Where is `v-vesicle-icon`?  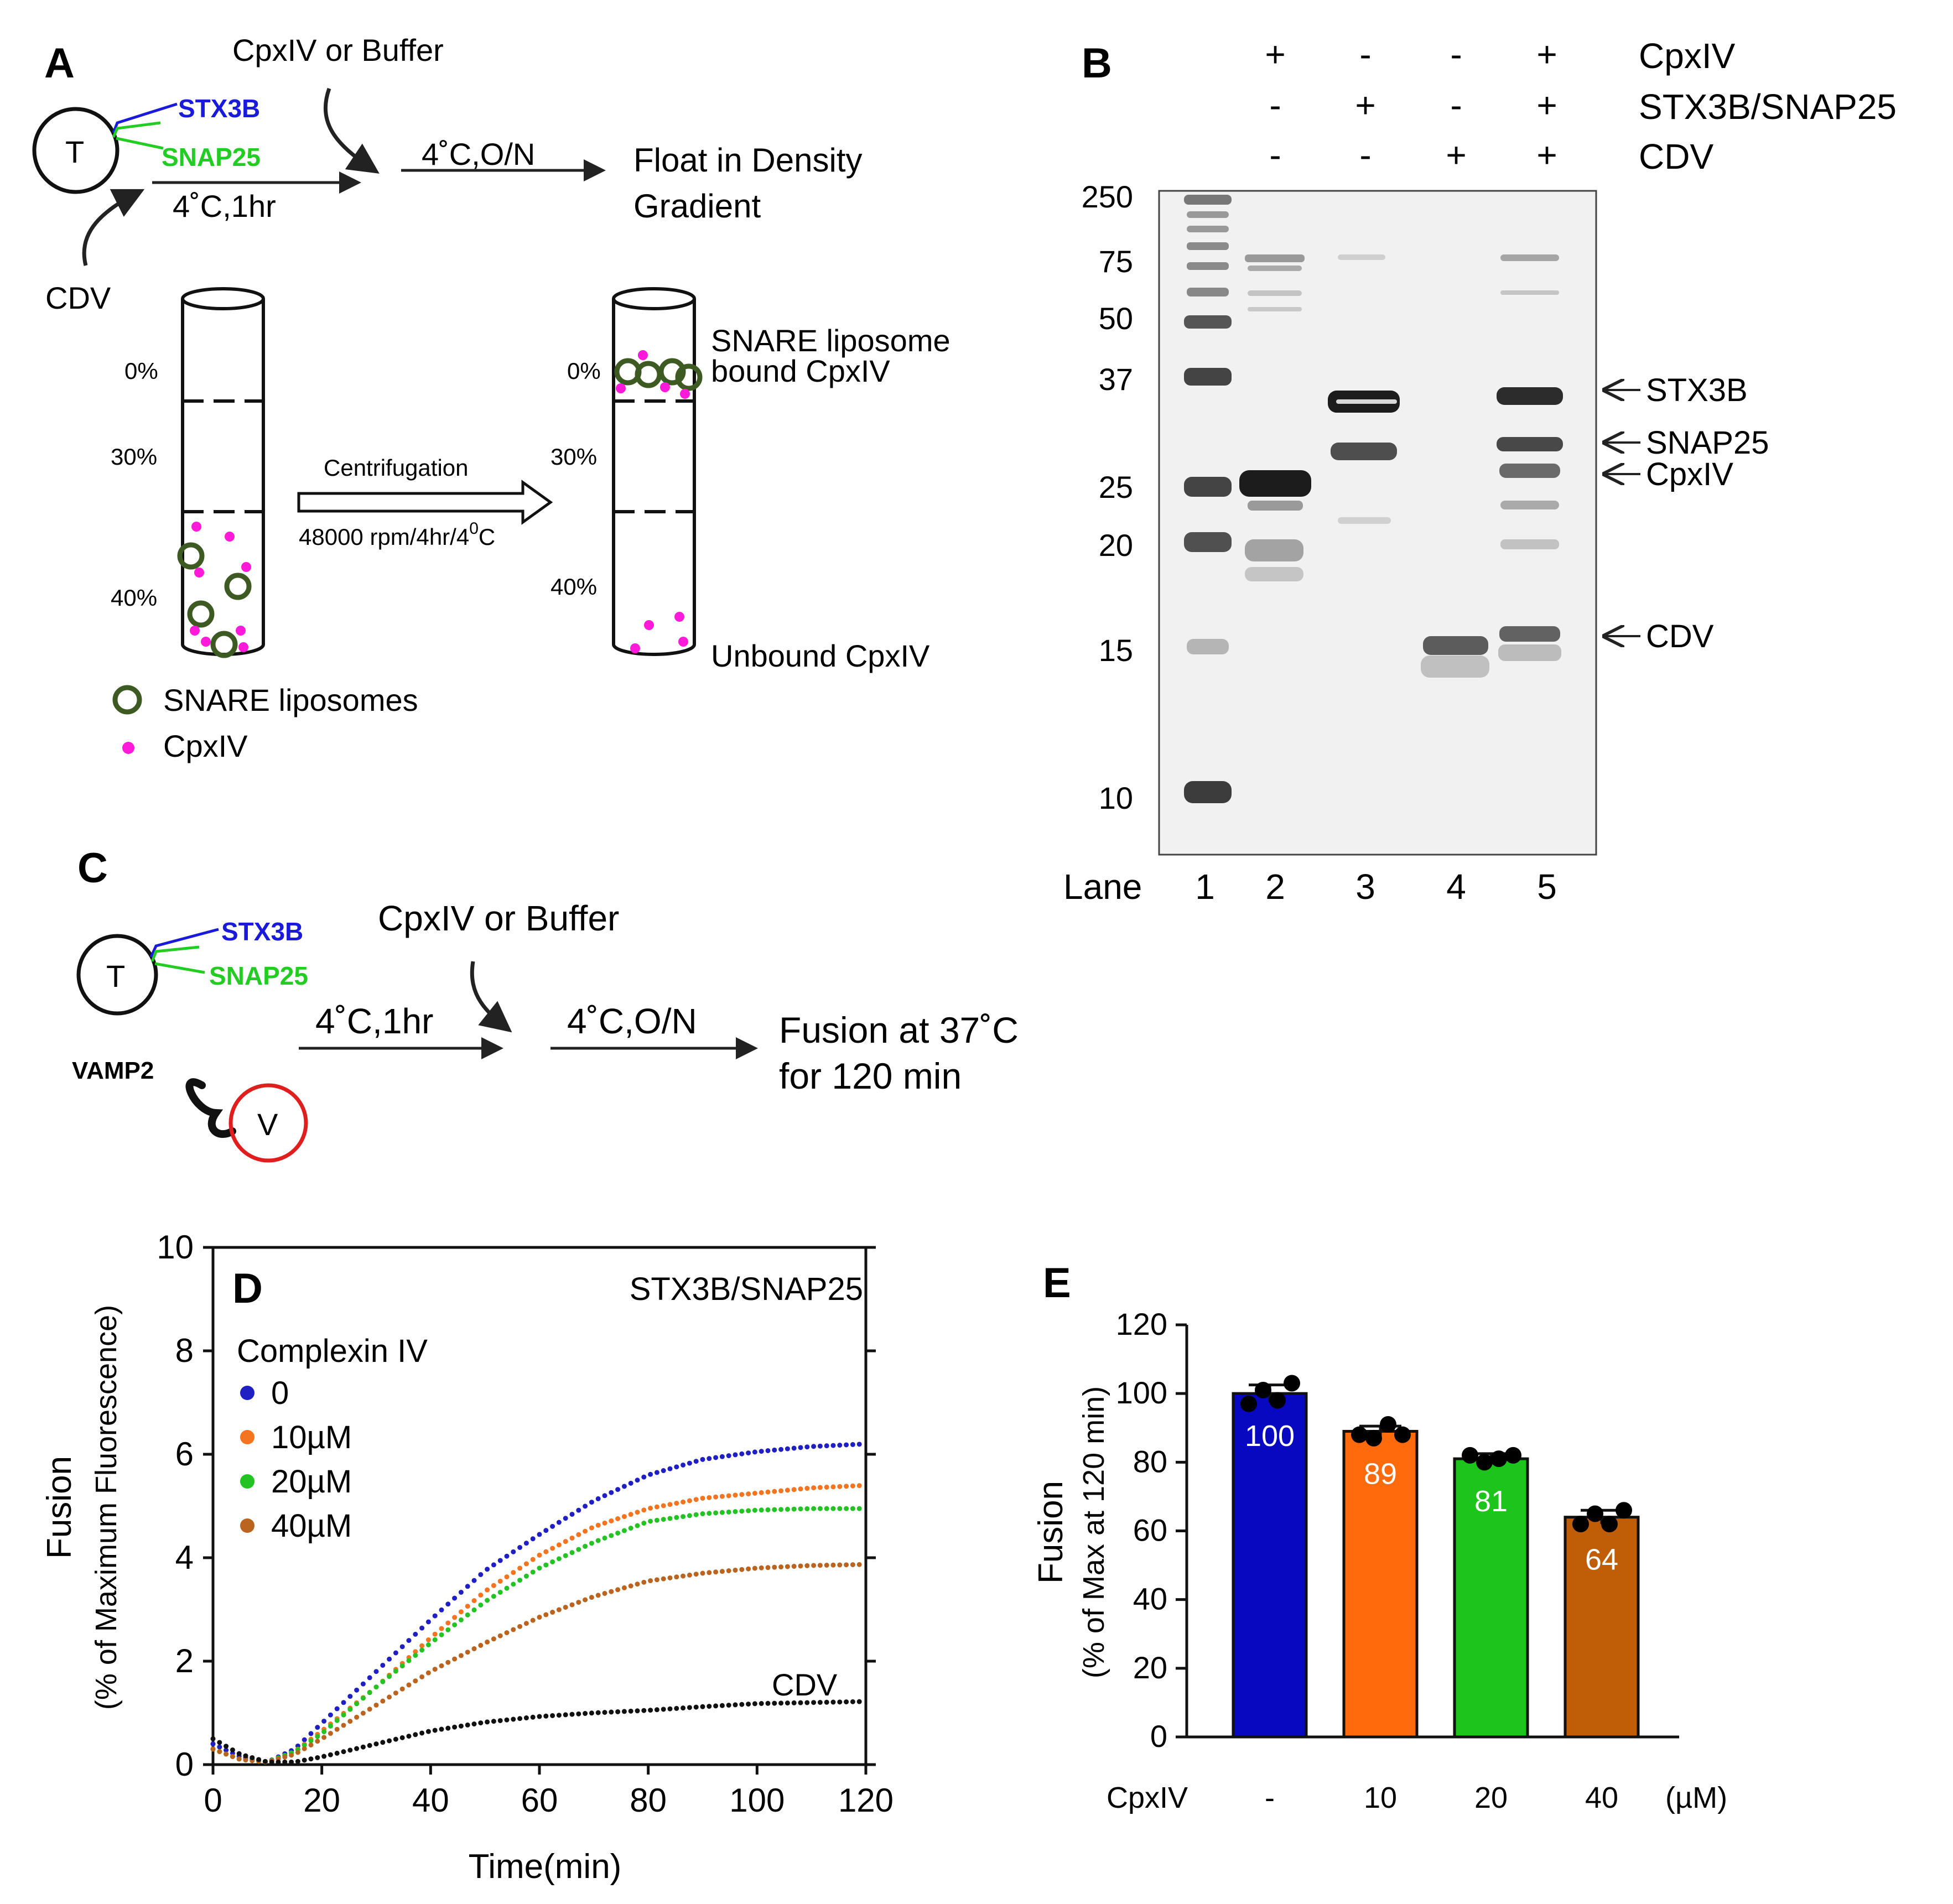 v-vesicle-icon is located at coordinates (268, 1123).